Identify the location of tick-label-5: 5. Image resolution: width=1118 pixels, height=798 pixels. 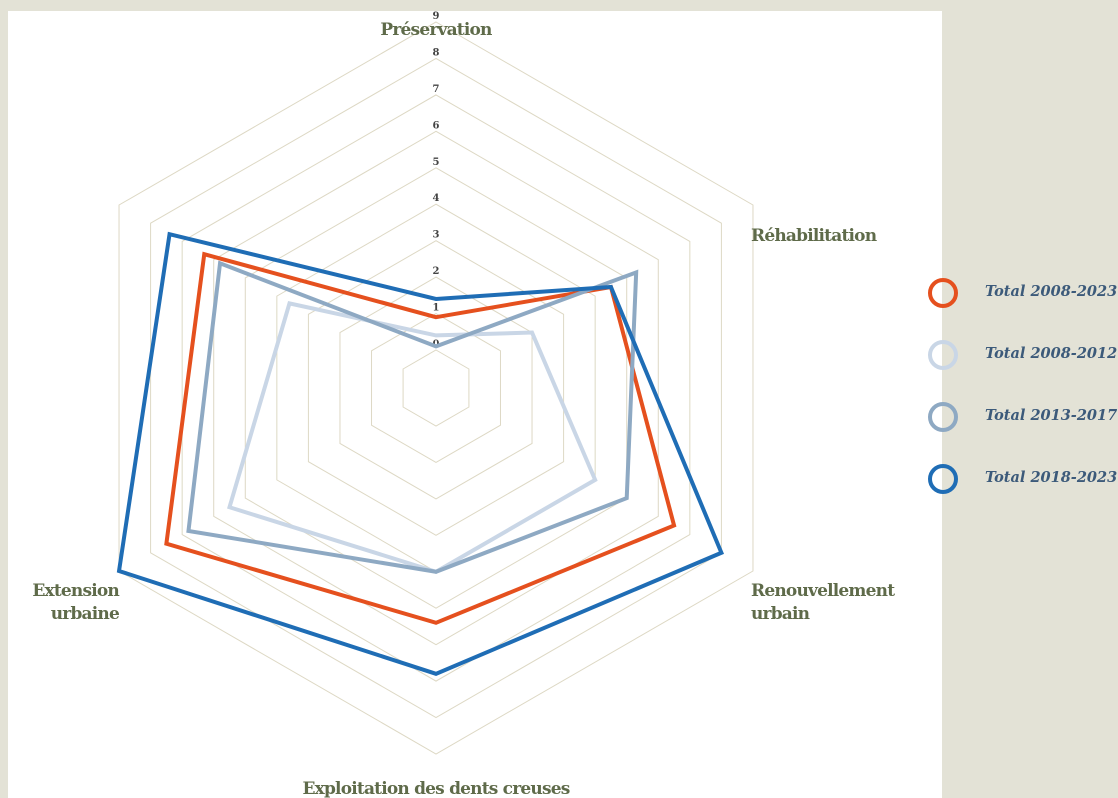
(436, 162).